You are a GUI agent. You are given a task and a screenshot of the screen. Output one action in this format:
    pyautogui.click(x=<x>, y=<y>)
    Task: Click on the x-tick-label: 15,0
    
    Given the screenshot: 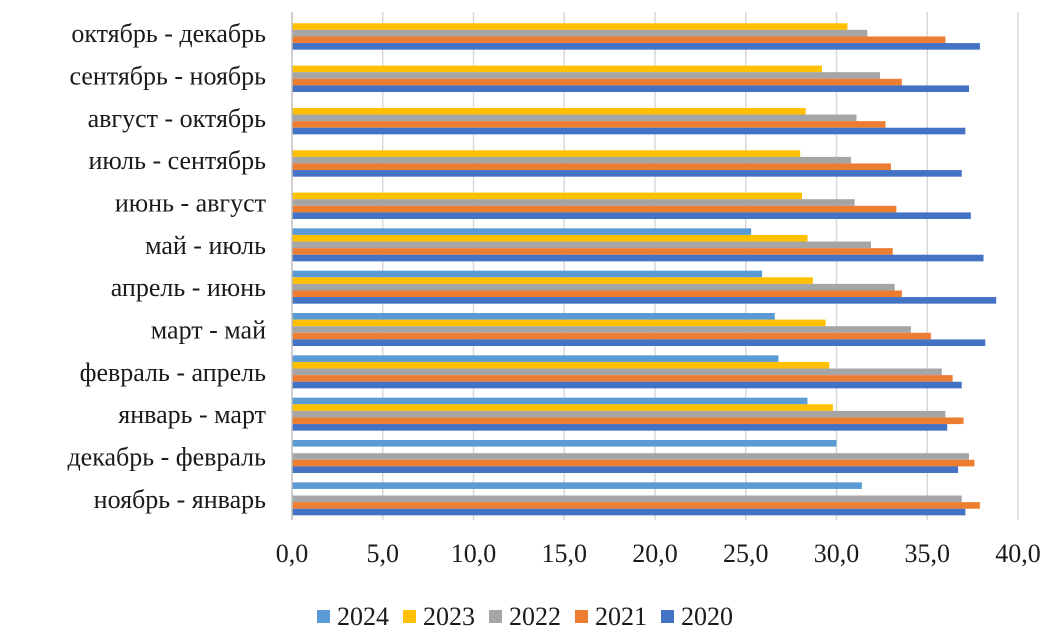 What is the action you would take?
    pyautogui.click(x=565, y=553)
    